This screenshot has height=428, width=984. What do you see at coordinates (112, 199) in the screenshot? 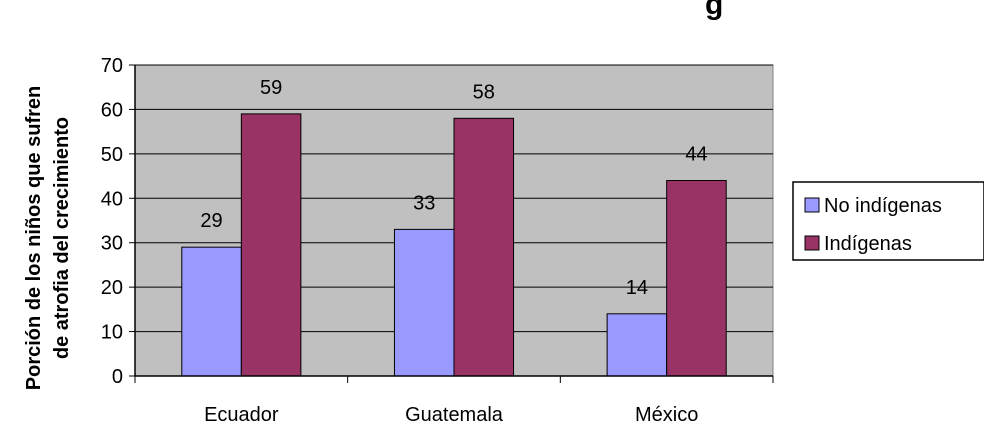
I see `y-tick-label: 40` at bounding box center [112, 199].